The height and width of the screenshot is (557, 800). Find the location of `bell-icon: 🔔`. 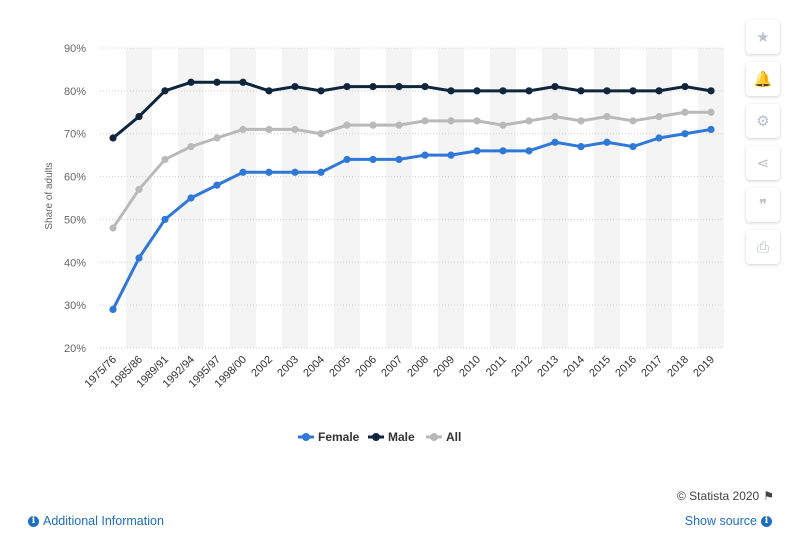

bell-icon: 🔔 is located at coordinates (763, 79).